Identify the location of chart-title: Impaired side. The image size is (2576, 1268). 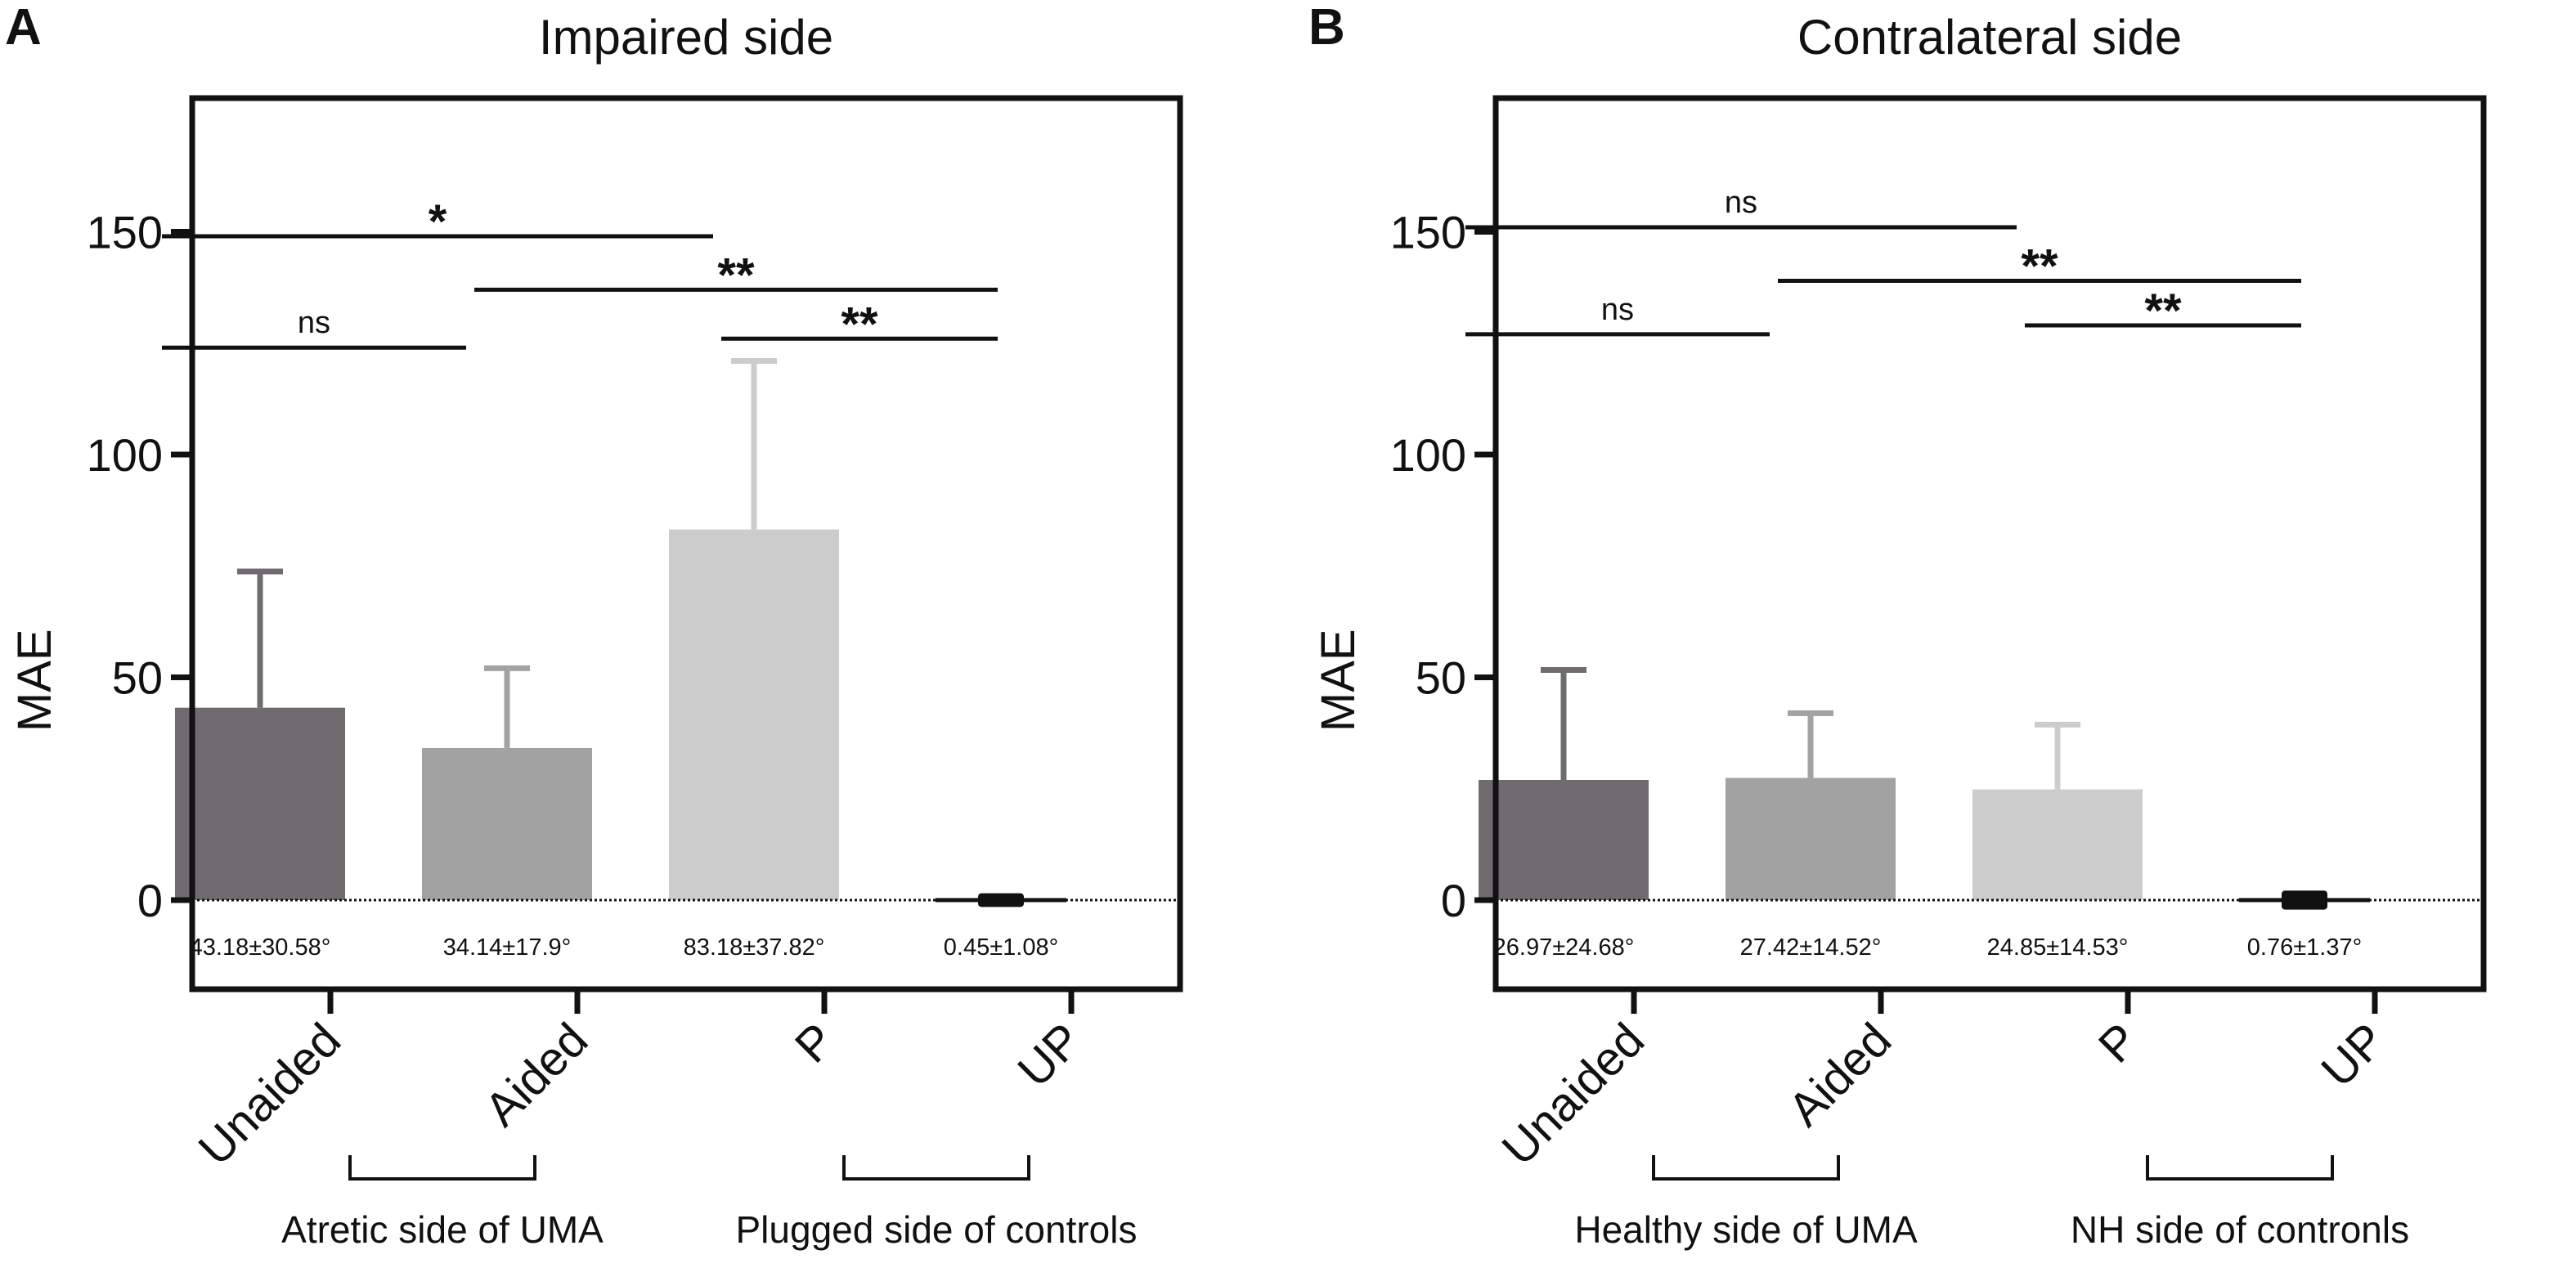
(686, 37).